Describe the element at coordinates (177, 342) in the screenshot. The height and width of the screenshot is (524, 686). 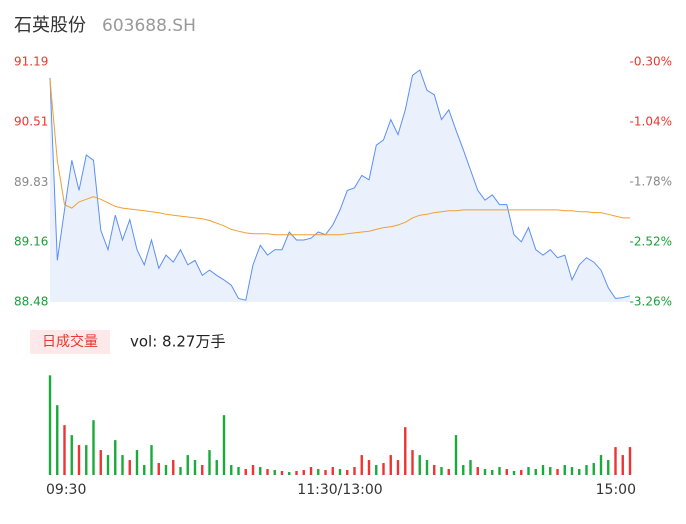
I see `volume-total: vol: 8.27万手` at that location.